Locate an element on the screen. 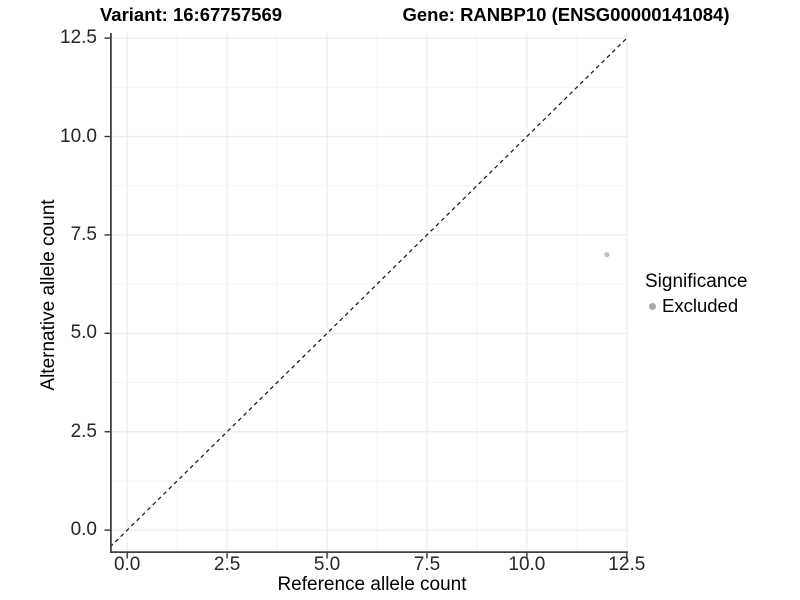  x-tick-label: 2.5 is located at coordinates (227, 564).